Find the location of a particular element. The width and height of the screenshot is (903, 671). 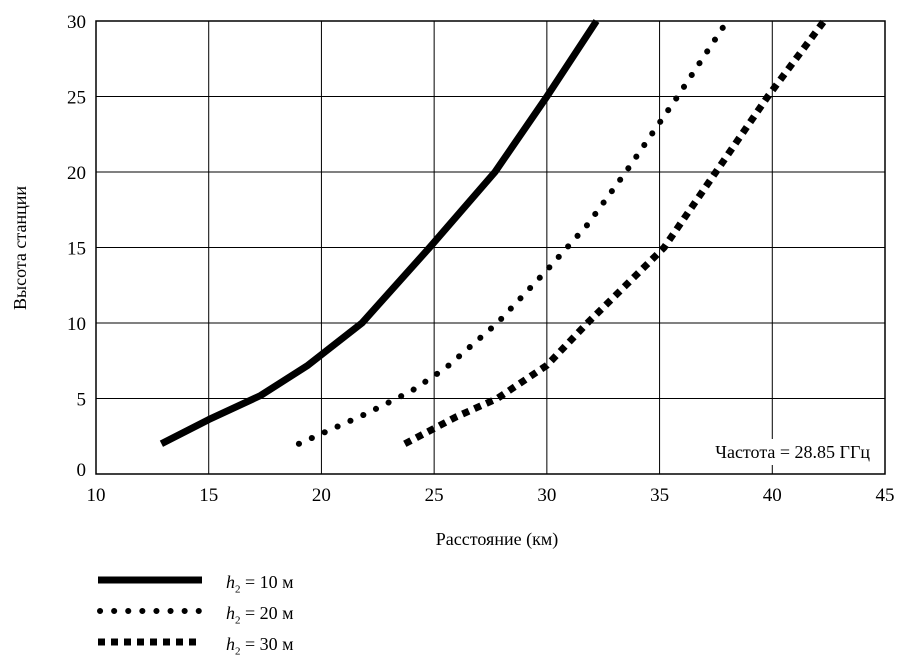

y-tick-label: 25 is located at coordinates (76, 98).